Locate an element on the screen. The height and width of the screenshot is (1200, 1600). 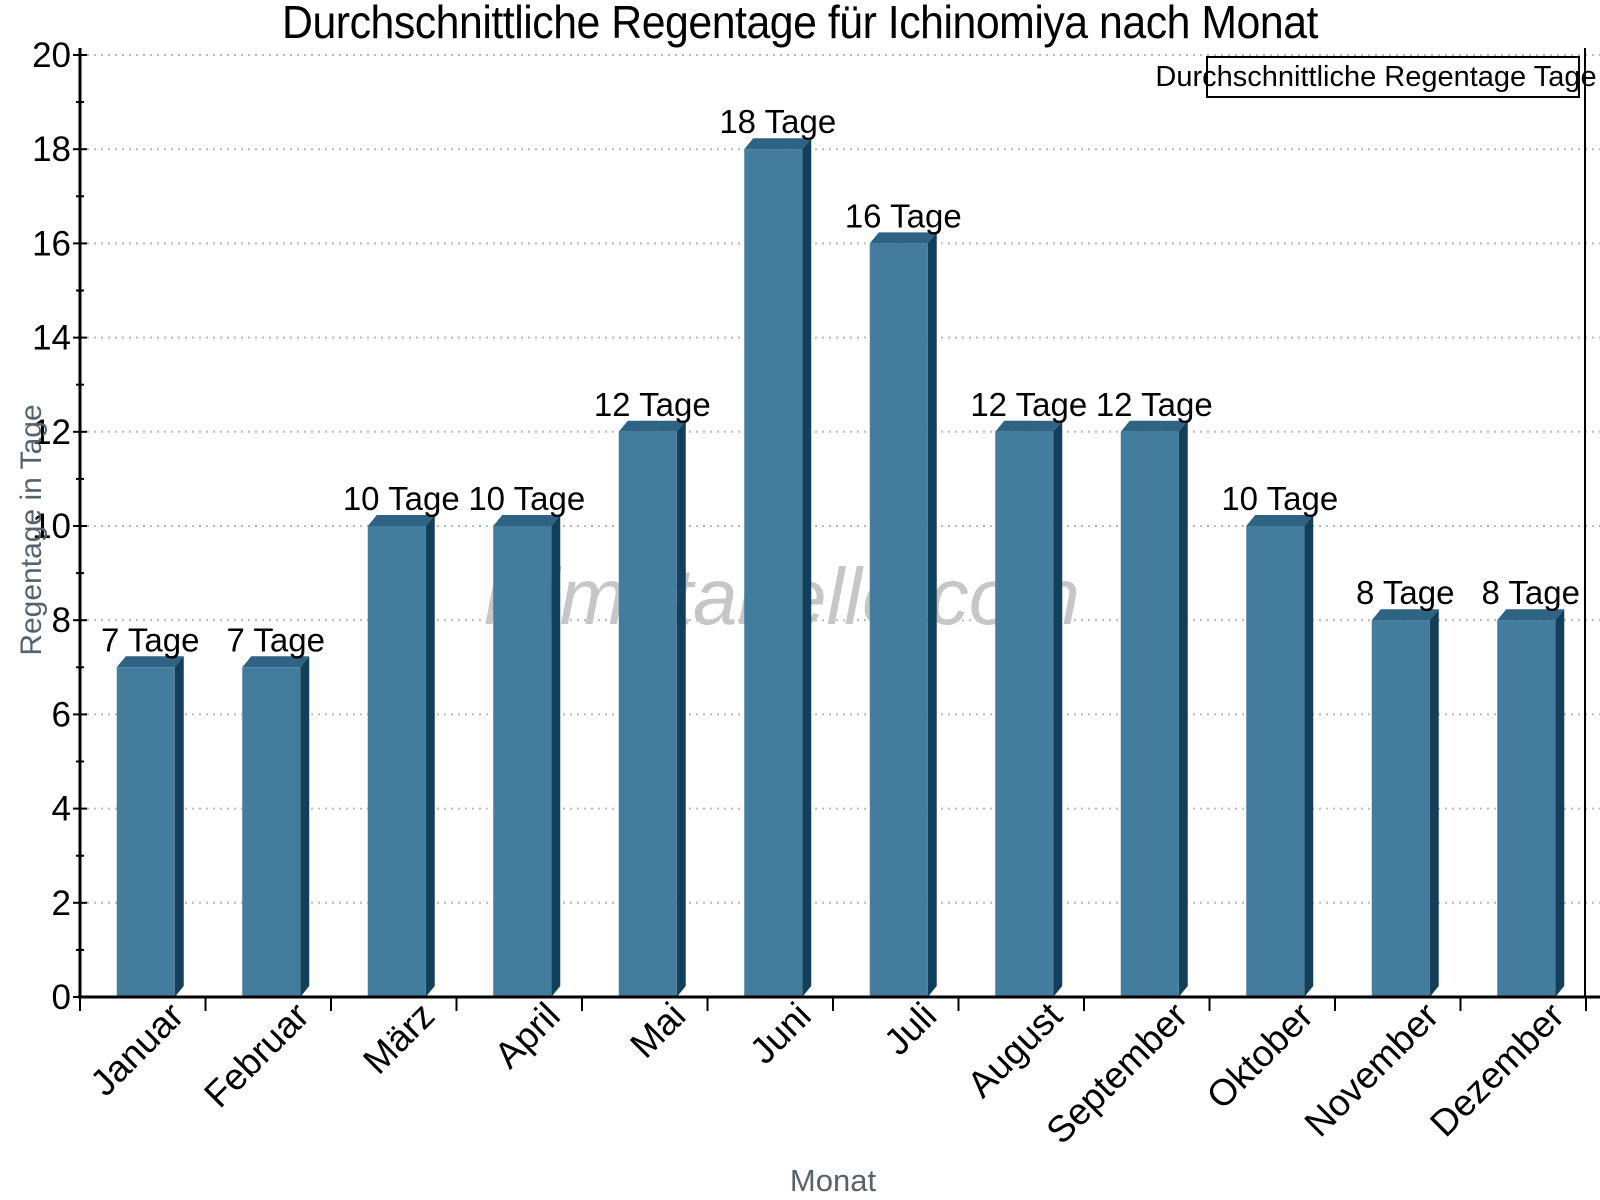
bar-value-label-August: 12 Tage is located at coordinates (1028, 404).